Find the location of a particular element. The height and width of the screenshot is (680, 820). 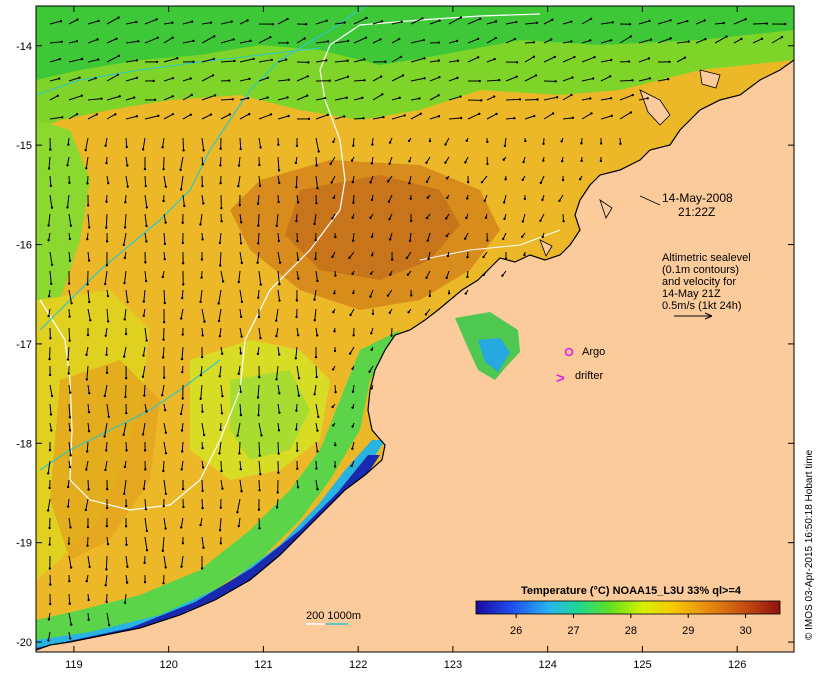

warm-core-inner is located at coordinates (372, 227).